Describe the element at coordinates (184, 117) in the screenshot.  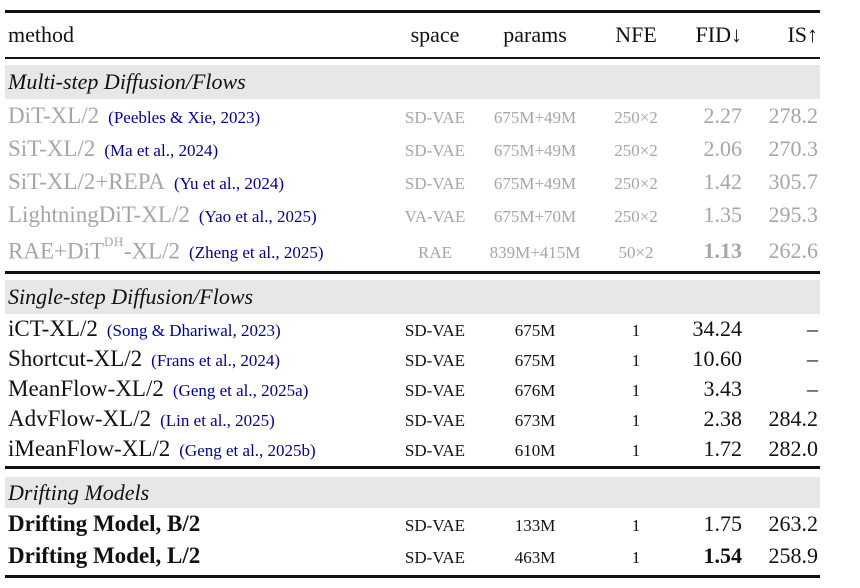
I see `citation-link: (Peebles & Xie, 2023)` at that location.